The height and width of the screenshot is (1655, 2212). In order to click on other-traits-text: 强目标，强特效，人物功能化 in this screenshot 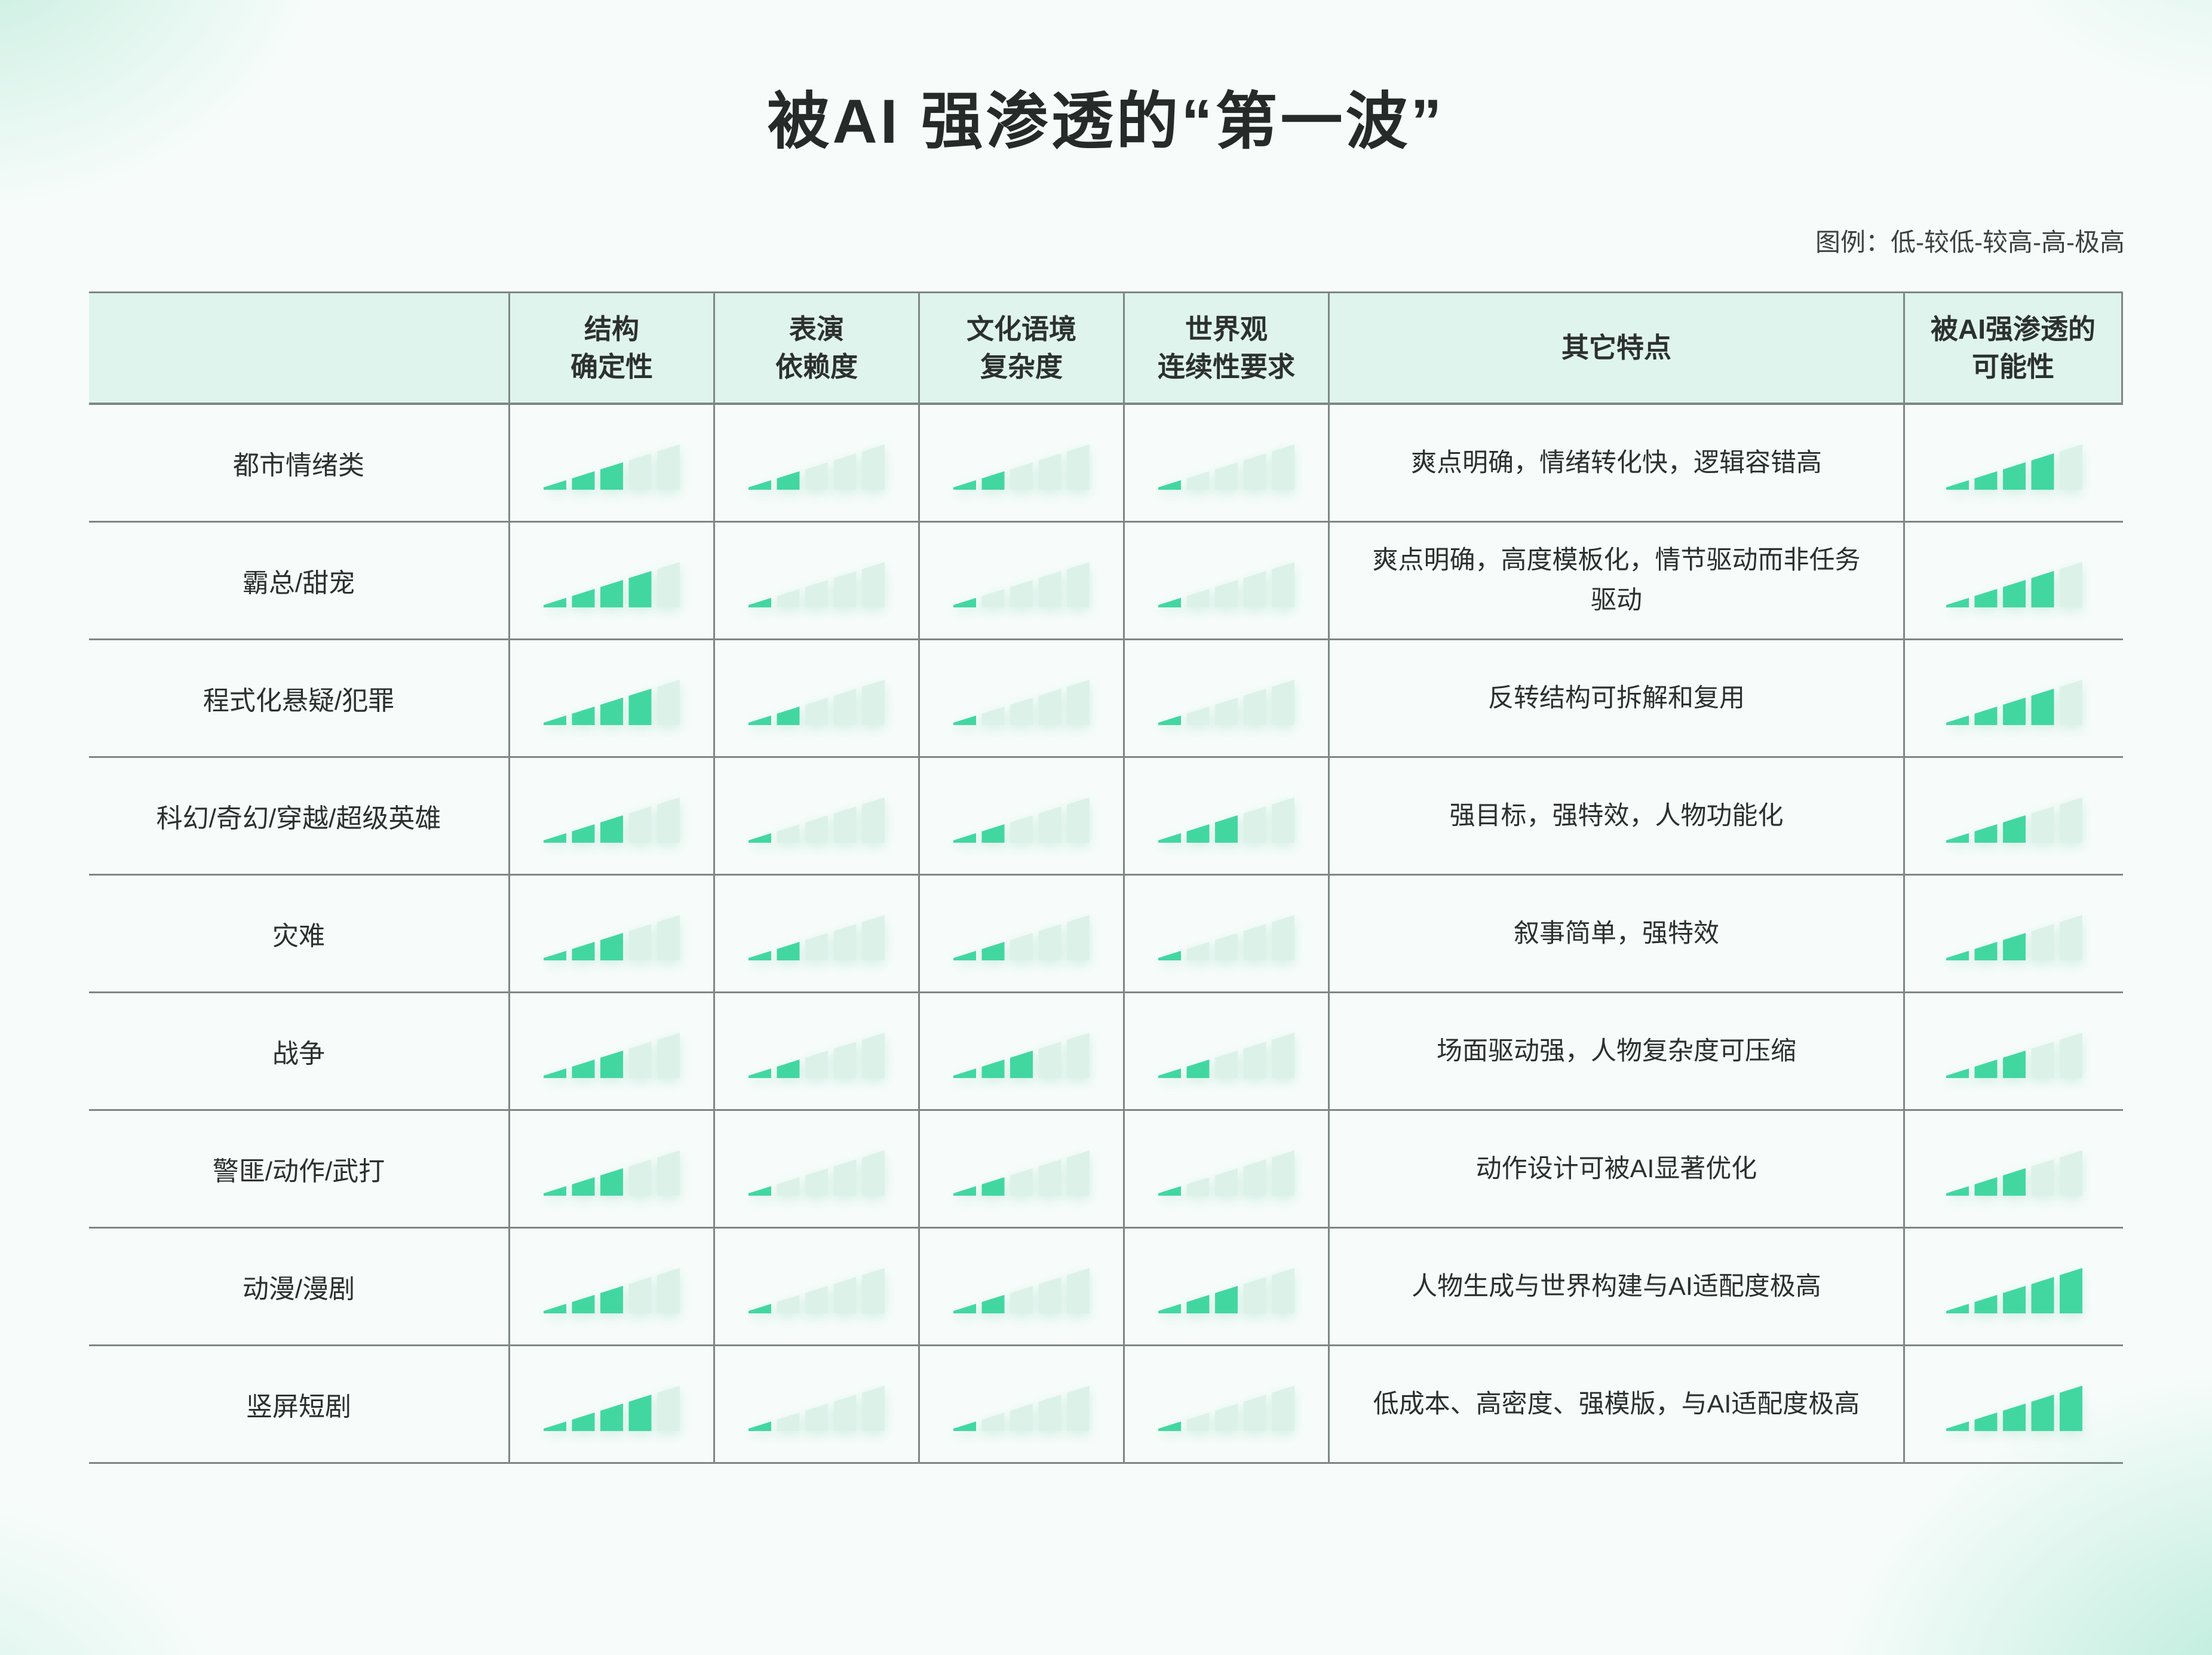, I will do `click(1617, 815)`.